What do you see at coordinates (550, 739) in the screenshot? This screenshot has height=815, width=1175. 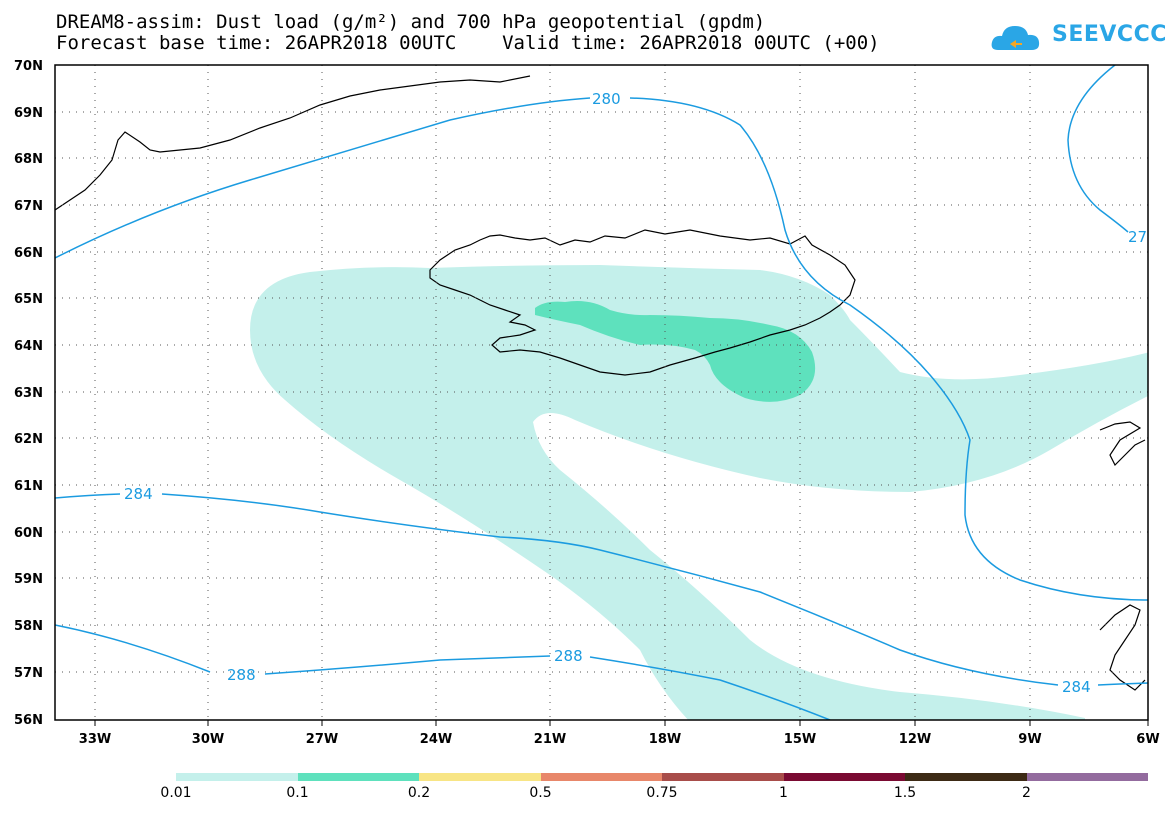 I see `lon-label: 21W` at bounding box center [550, 739].